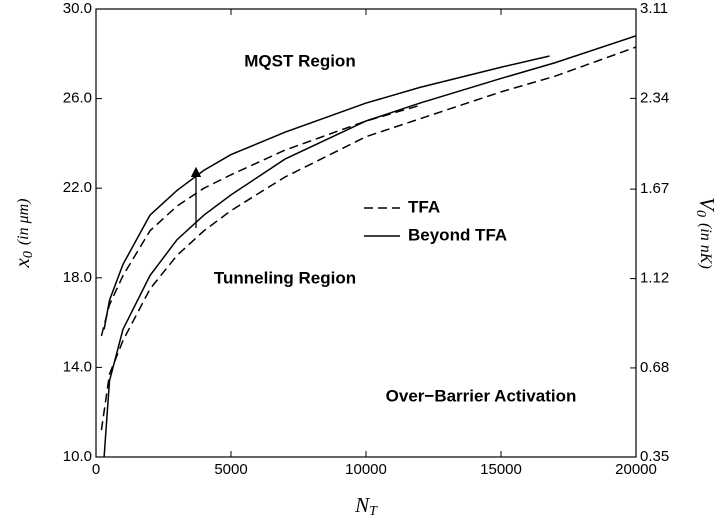  Describe the element at coordinates (23, 233) in the screenshot. I see `y-axis-label: x0(in μm)` at that location.